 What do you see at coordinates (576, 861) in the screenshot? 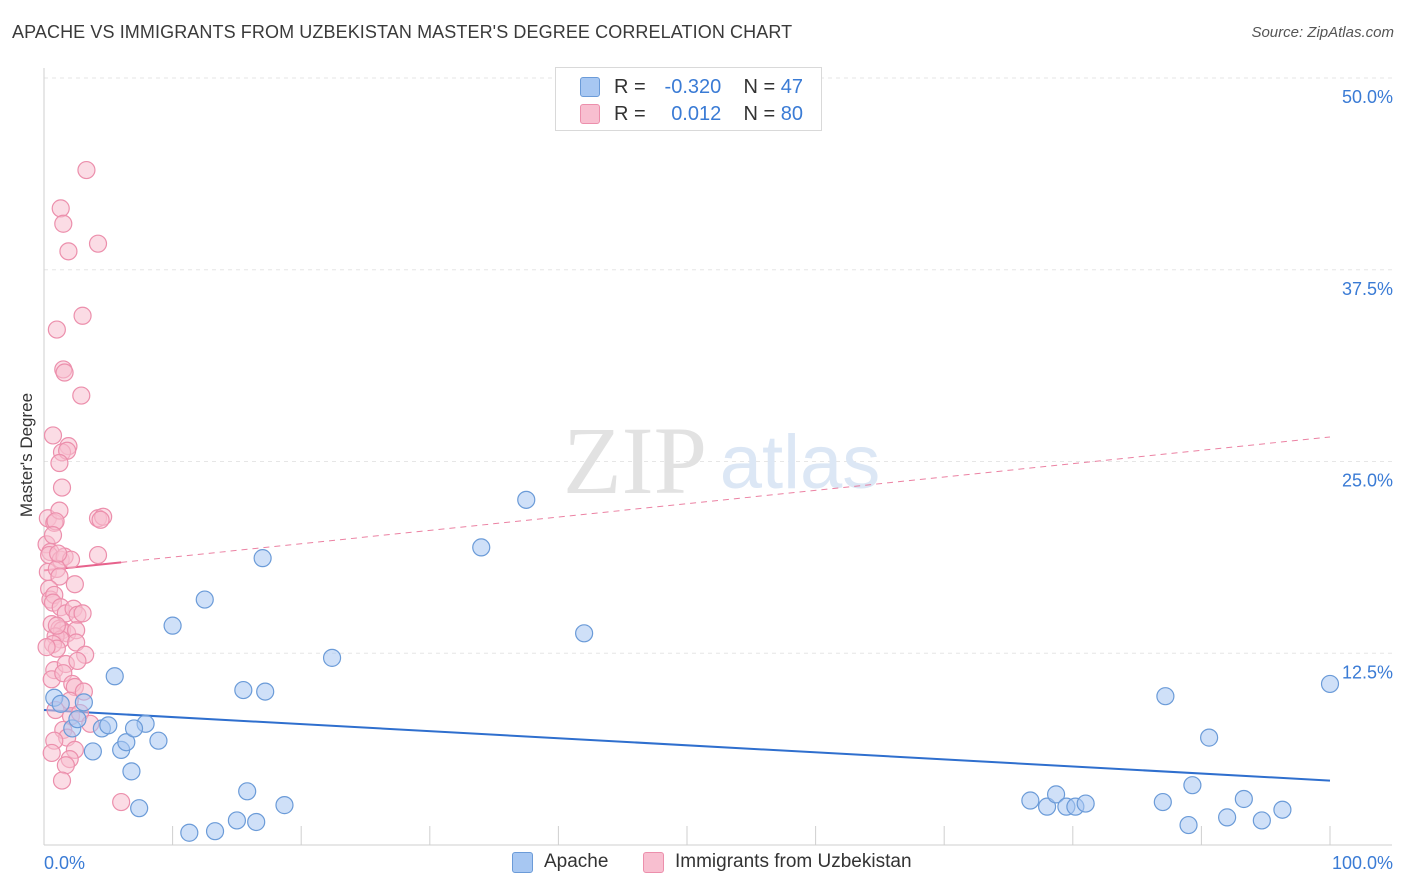
I see `series-legend-label-apache: Apache` at bounding box center [576, 861].